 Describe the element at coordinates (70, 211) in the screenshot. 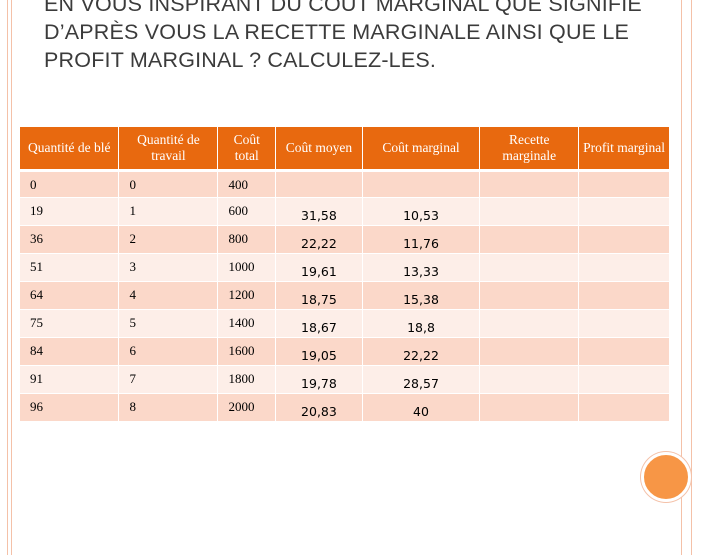

I see `cell-quantite-ble: 19` at that location.